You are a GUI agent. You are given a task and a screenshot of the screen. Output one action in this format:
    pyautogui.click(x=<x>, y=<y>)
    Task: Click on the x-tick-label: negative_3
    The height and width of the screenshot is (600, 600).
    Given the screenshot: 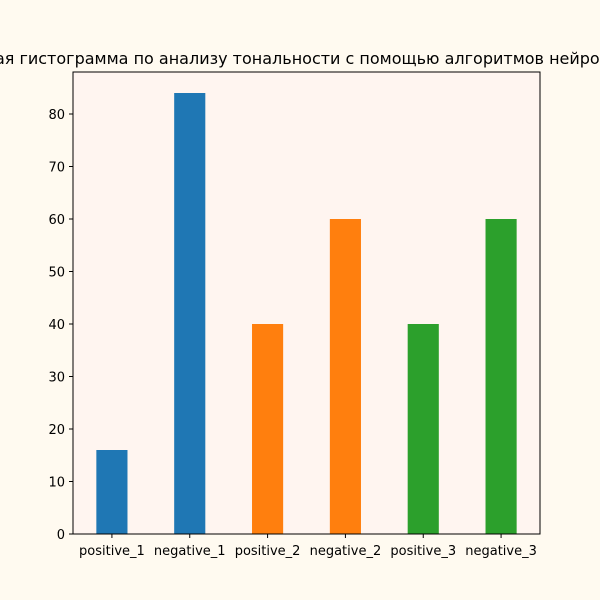 What is the action you would take?
    pyautogui.click(x=501, y=551)
    